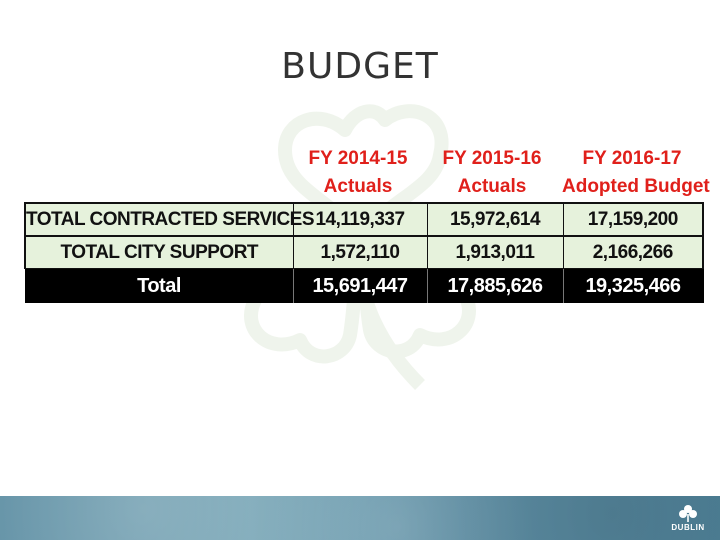 The image size is (720, 540). Describe the element at coordinates (358, 173) in the screenshot. I see `column-header-fy2014: FY 2014-15 Actuals` at that location.